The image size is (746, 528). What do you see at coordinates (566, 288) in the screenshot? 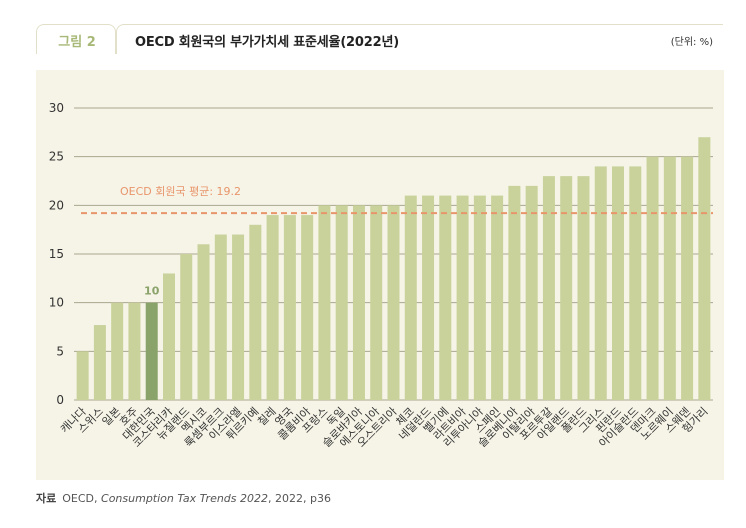
I see `bar-아일랜드` at bounding box center [566, 288].